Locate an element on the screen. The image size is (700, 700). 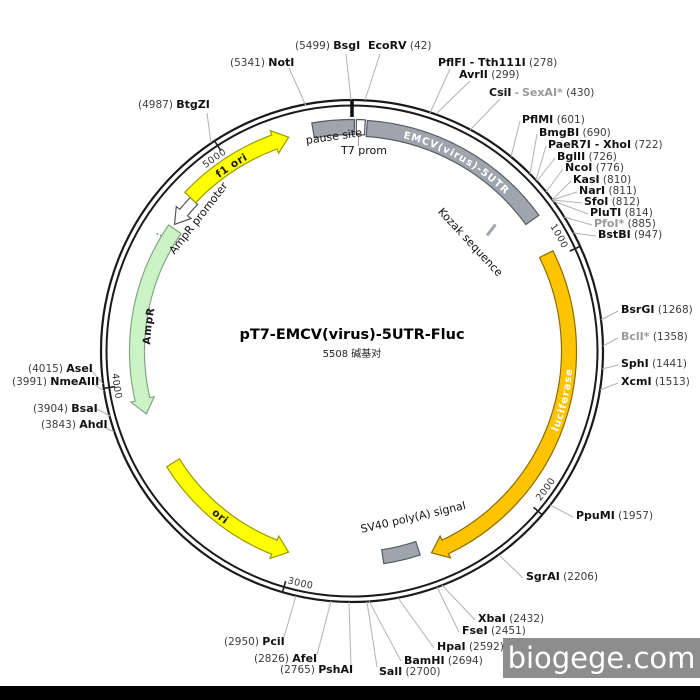
enzyme-label-ecorv: EcoRV (42) is located at coordinates (399, 46).